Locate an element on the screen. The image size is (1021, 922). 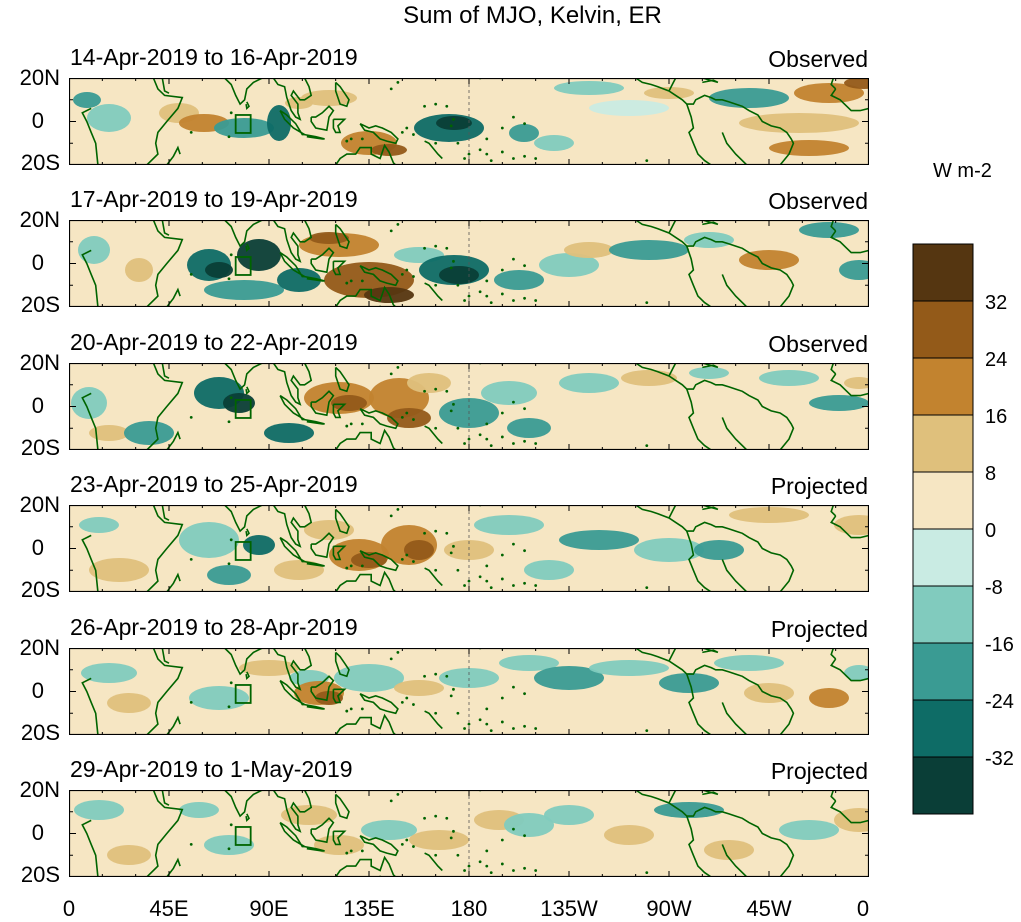
lat-label-equator: 0 is located at coordinates (37, 120).